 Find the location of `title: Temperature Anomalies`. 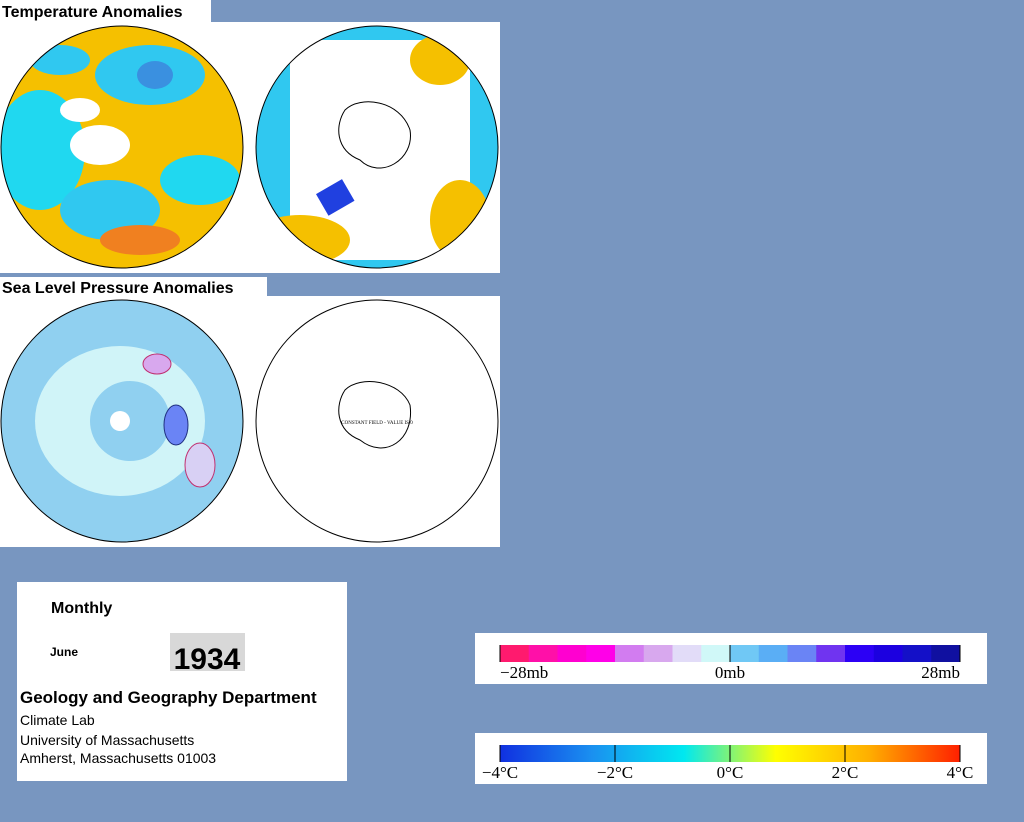

title: Temperature Anomalies is located at coordinates (92, 12).